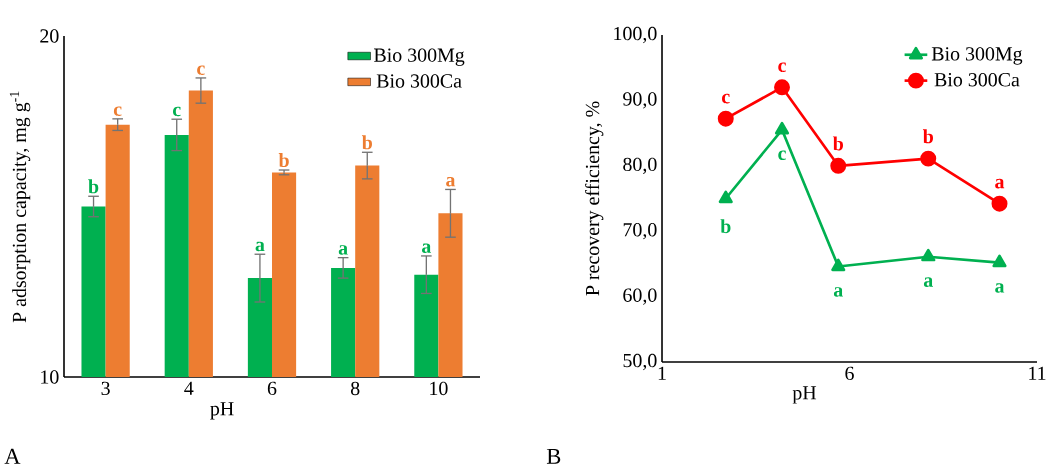  I want to click on text: B, so click(553, 456).